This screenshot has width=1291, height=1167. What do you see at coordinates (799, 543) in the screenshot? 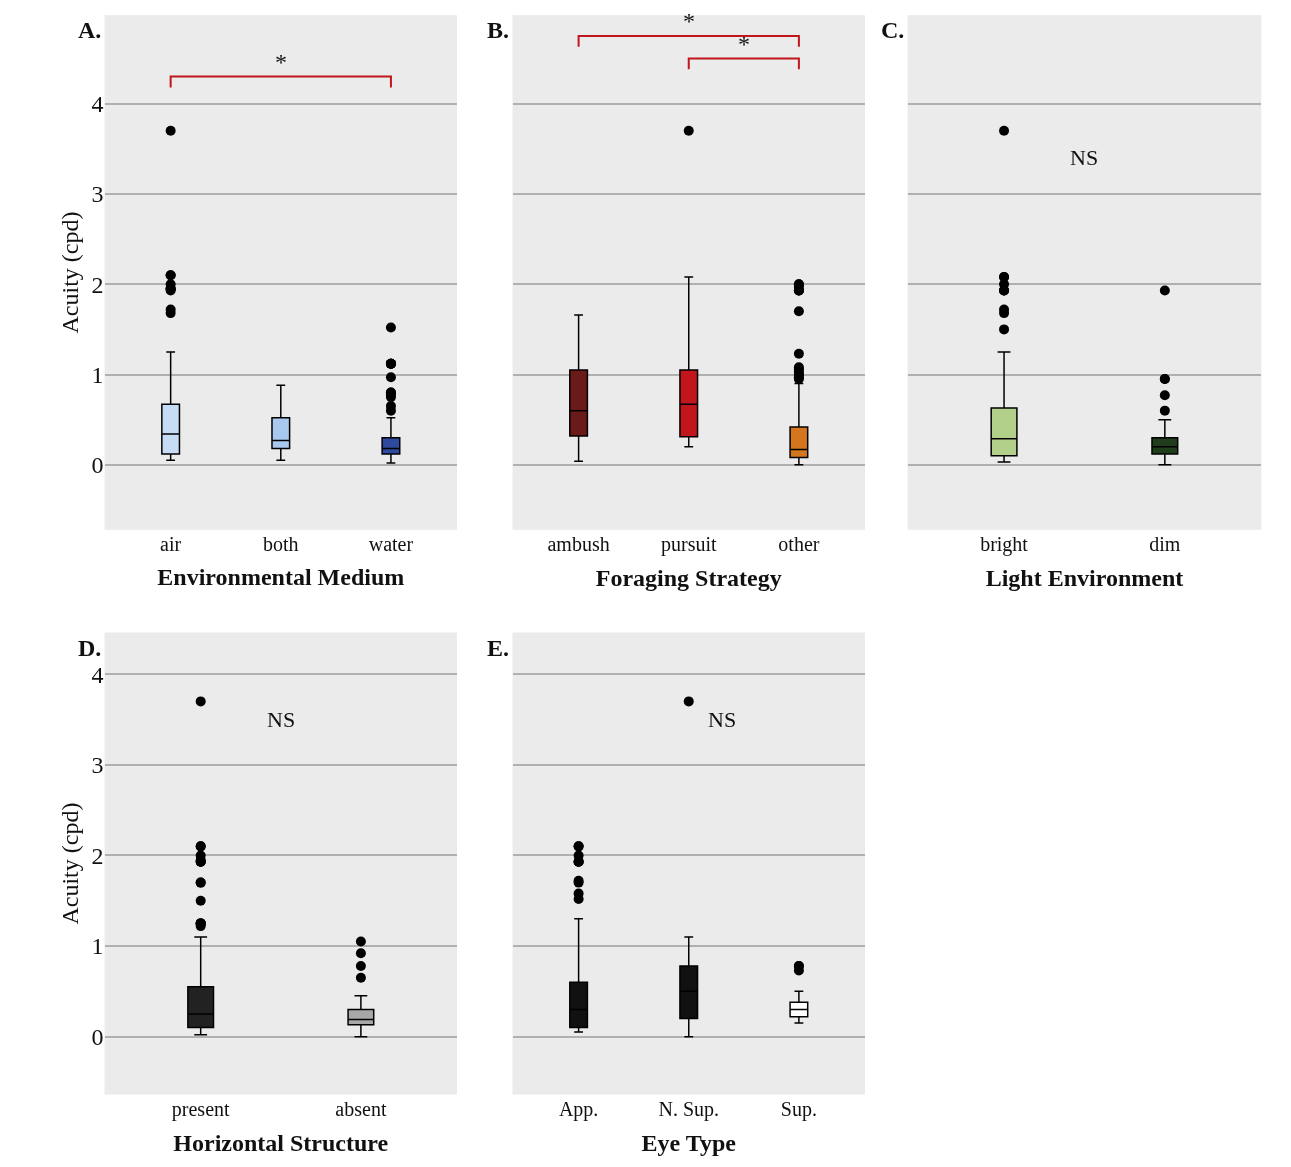
I see `x-tick-label: other` at bounding box center [799, 543].